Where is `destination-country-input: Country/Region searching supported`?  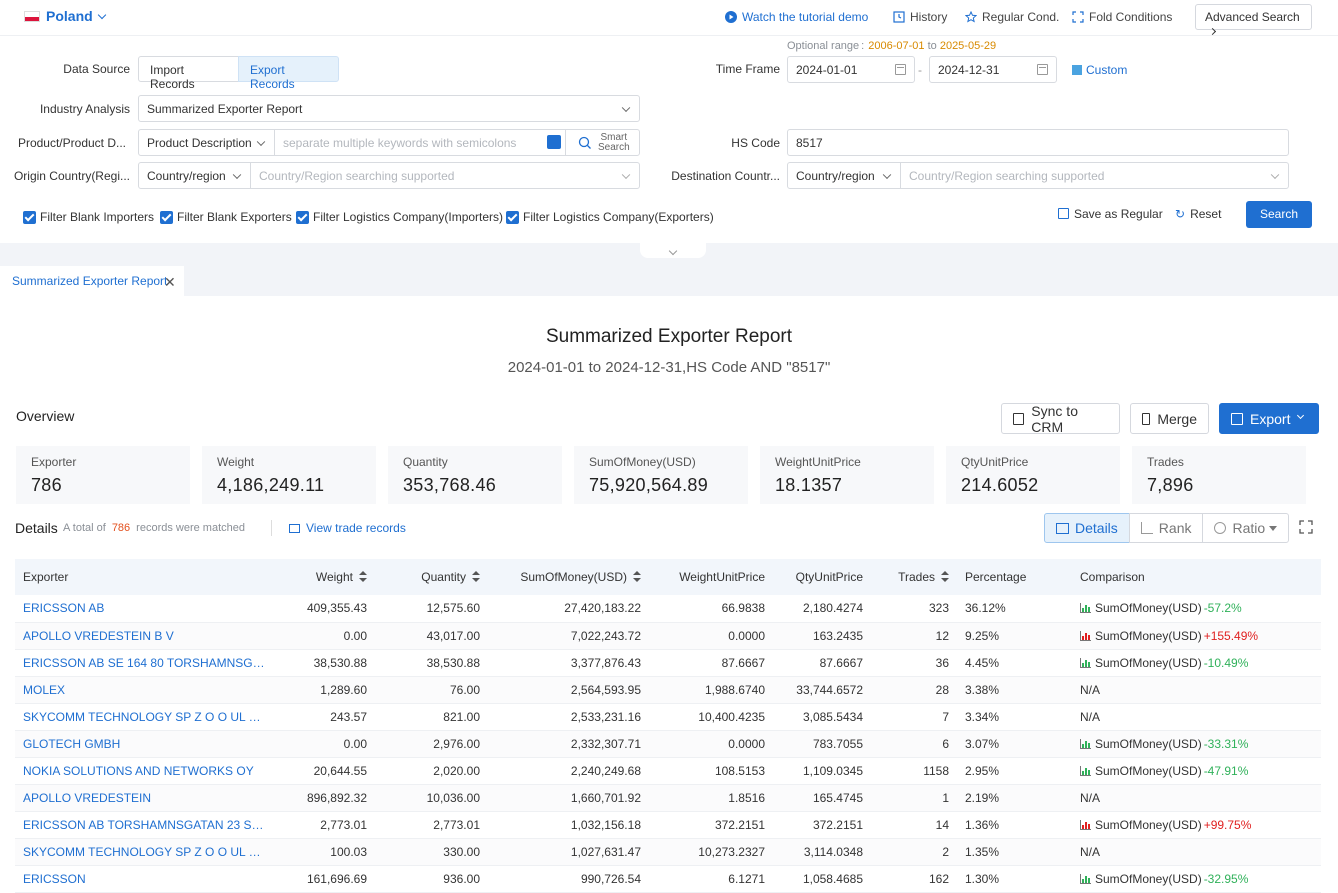
destination-country-input: Country/Region searching supported is located at coordinates (1094, 175).